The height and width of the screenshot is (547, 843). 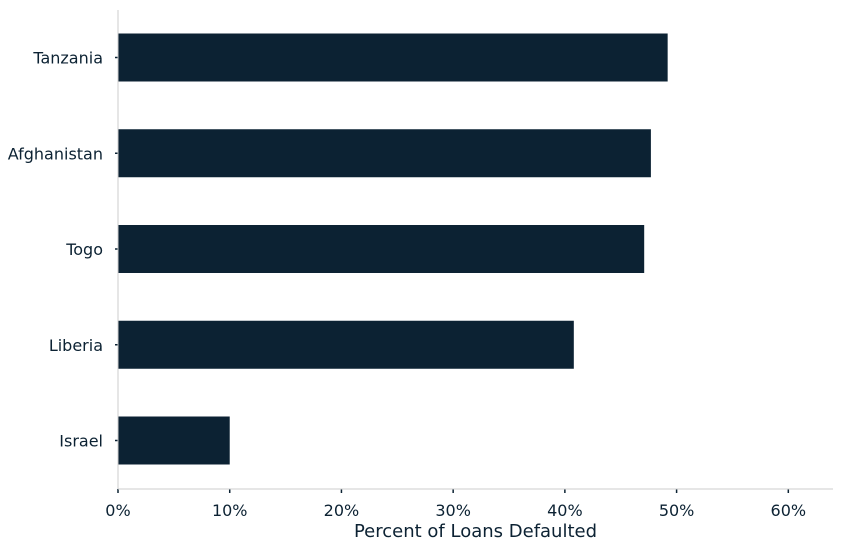 I want to click on x-tick-label: 20%, so click(x=342, y=510).